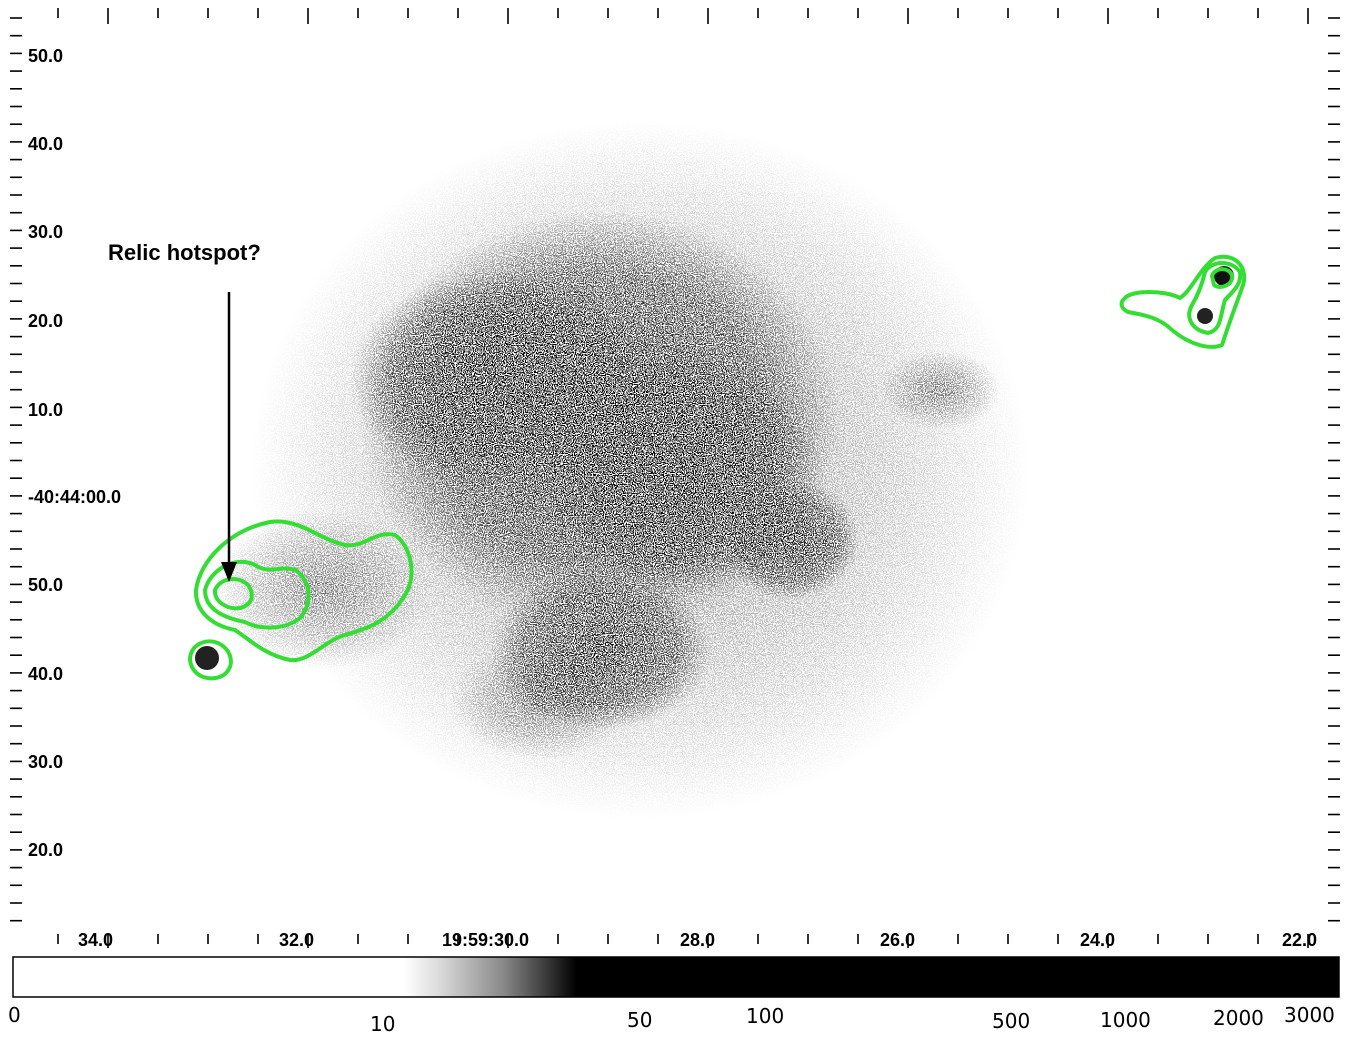  I want to click on ra-label: 19:59:30.0, so click(485, 940).